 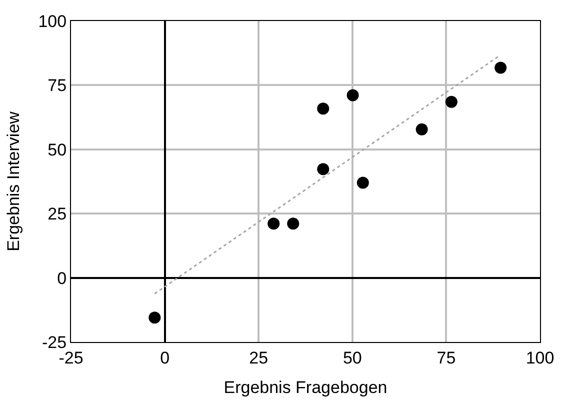 What do you see at coordinates (13, 181) in the screenshot?
I see `y-axis-title: Ergebnis Interview` at bounding box center [13, 181].